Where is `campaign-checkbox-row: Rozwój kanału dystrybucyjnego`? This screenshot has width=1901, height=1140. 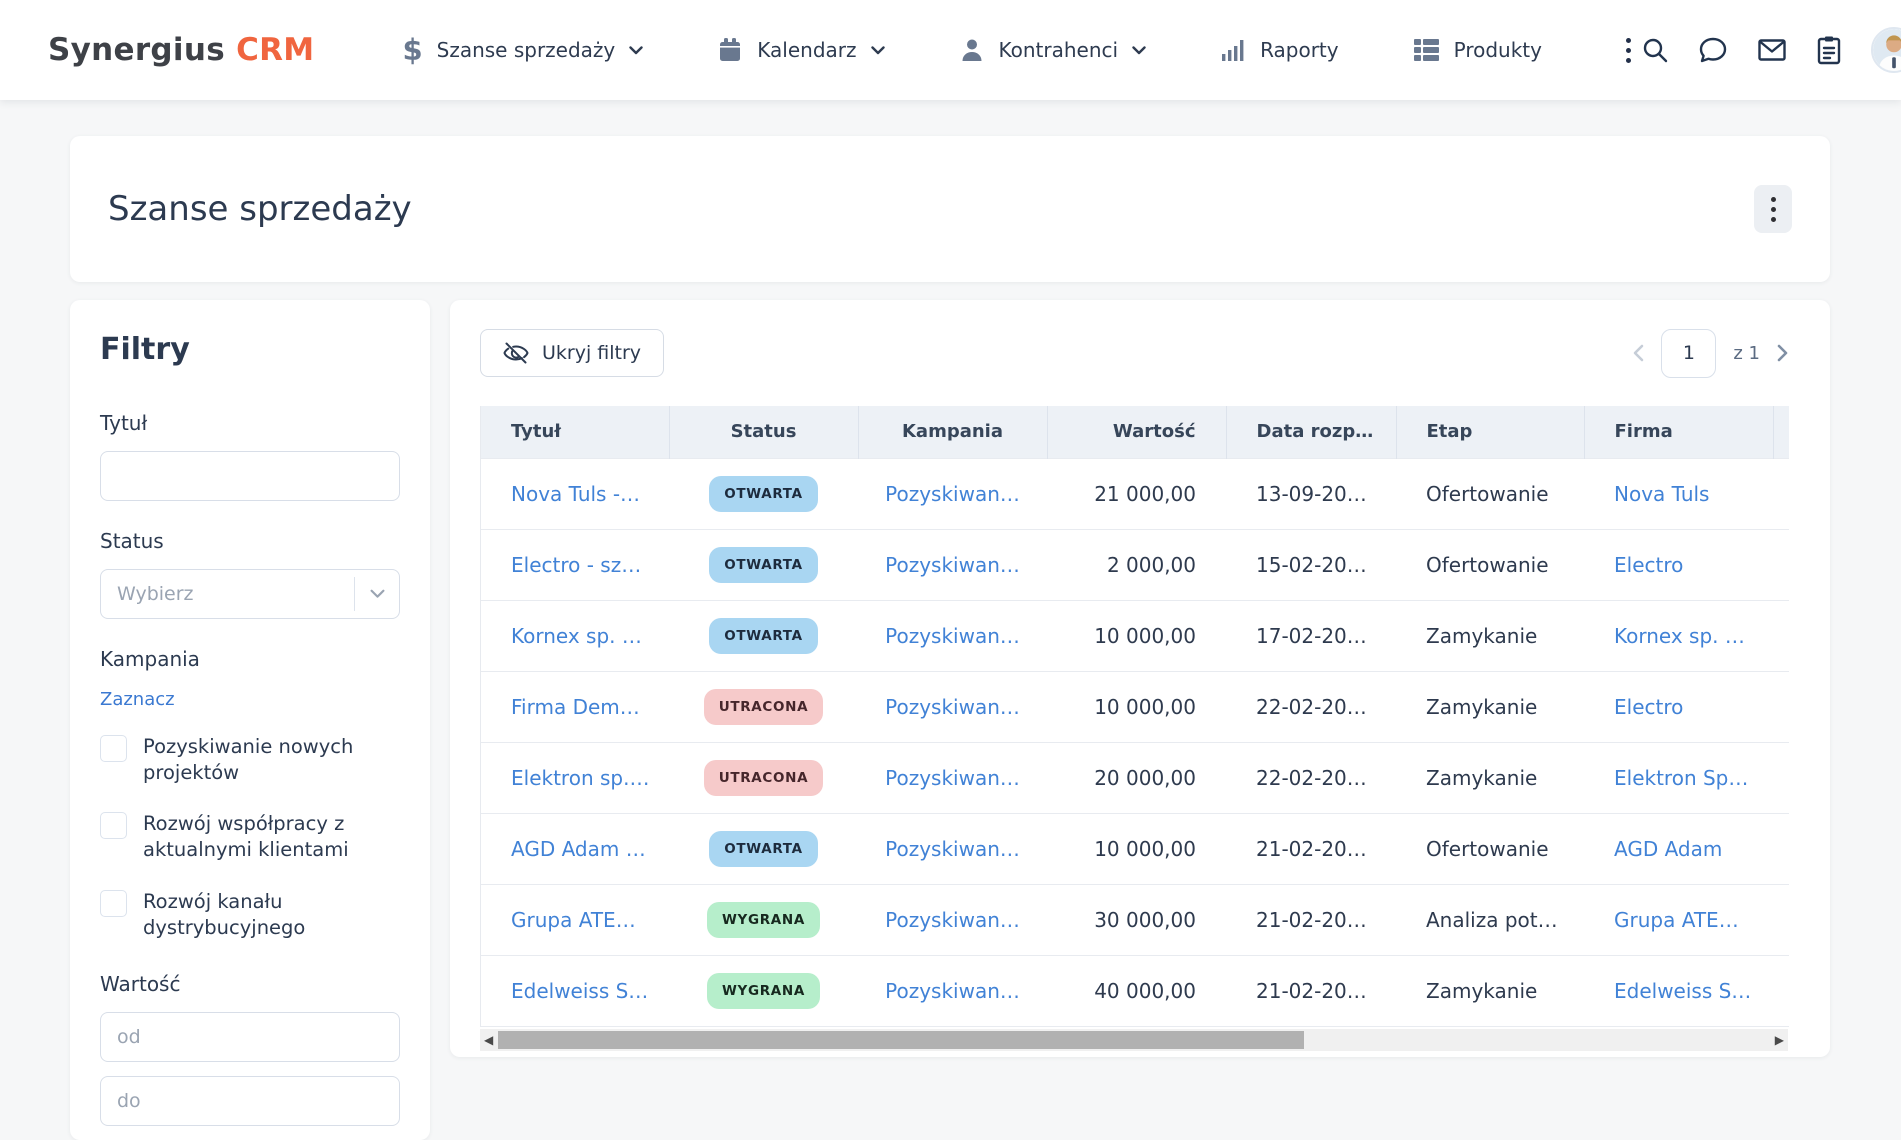
campaign-checkbox-row: Rozwój kanału dystrybucyjnego is located at coordinates (250, 914).